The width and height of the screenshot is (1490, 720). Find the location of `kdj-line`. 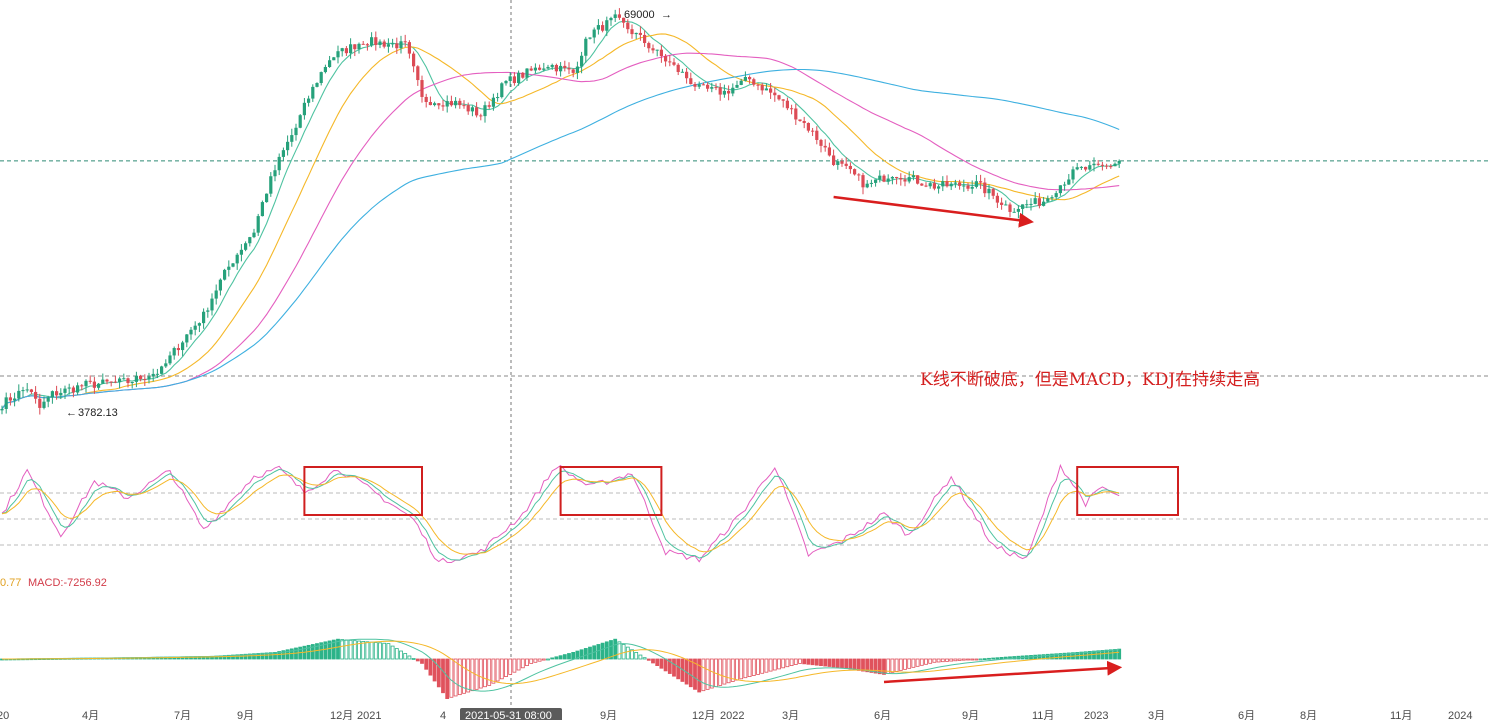

kdj-line is located at coordinates (560, 513).